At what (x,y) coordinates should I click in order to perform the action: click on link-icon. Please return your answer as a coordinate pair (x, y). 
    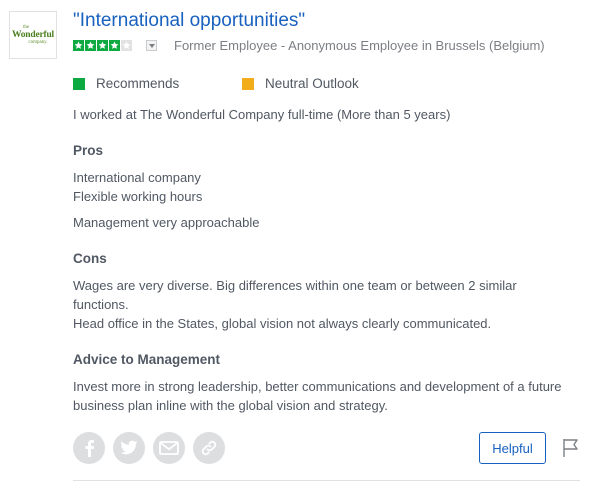
    Looking at the image, I should click on (209, 448).